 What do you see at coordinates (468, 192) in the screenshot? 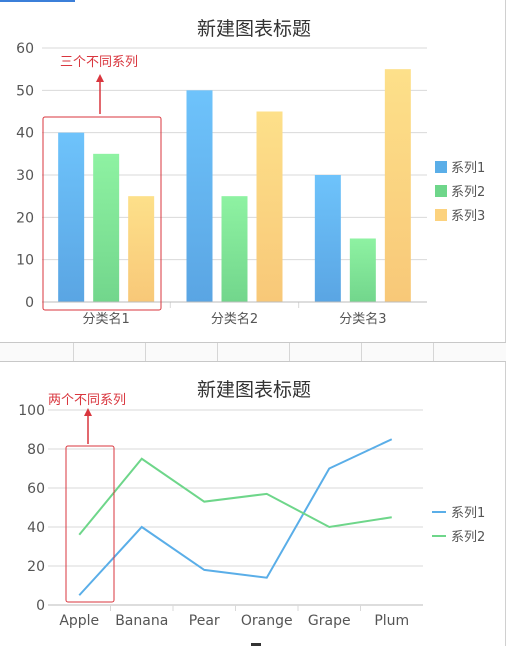
I see `chart1-legend-label: 系列2` at bounding box center [468, 192].